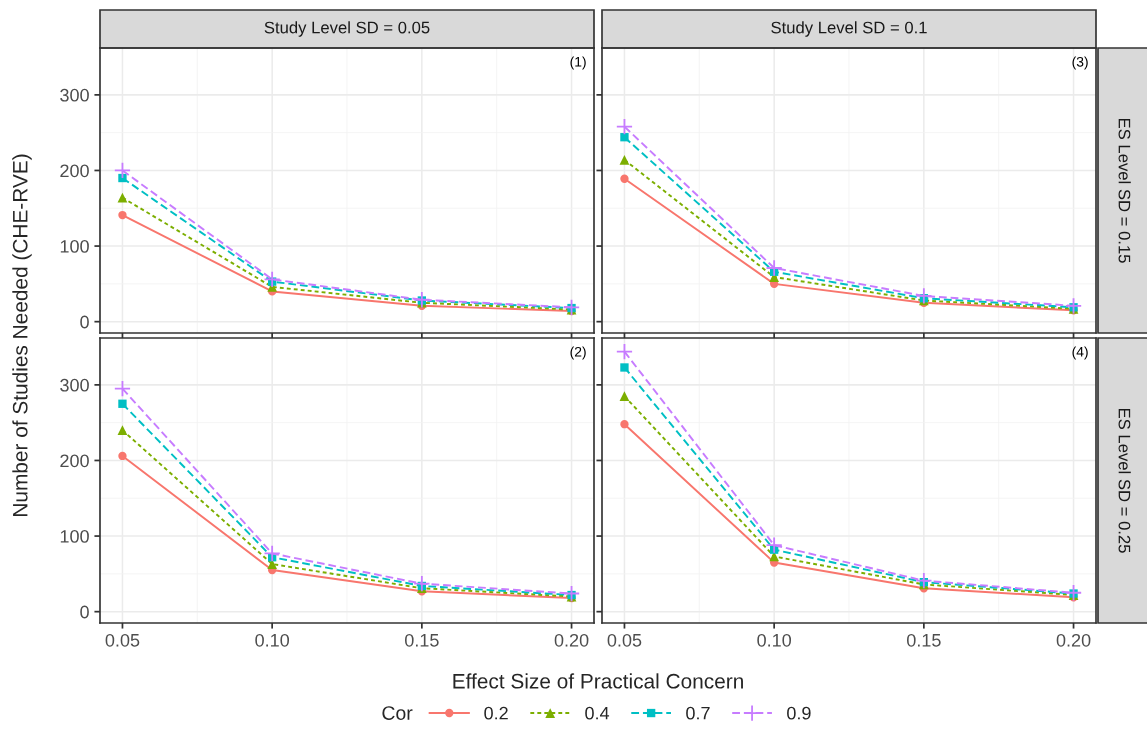 The width and height of the screenshot is (1147, 740). I want to click on y-axis-title: Number of Studies Needed (CHE-RVE), so click(22, 335).